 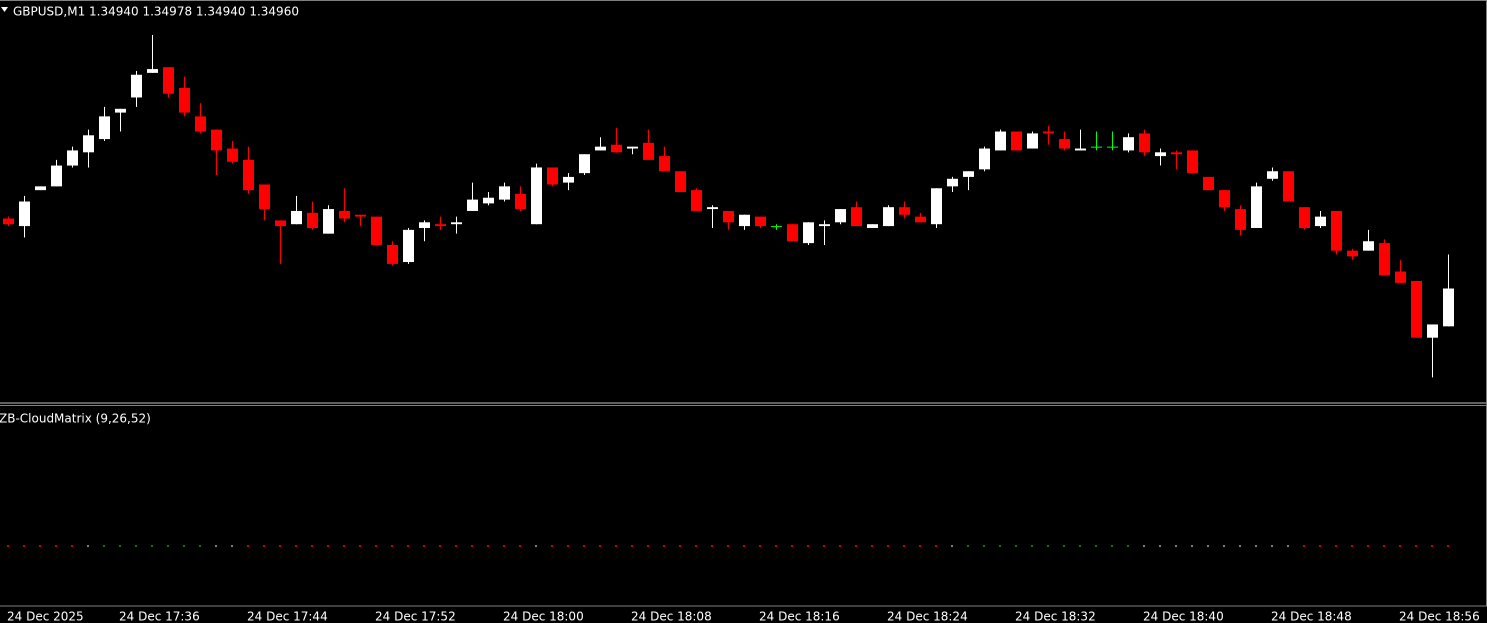 I want to click on x-tick-label: 24 Dec 18:16, so click(x=799, y=616).